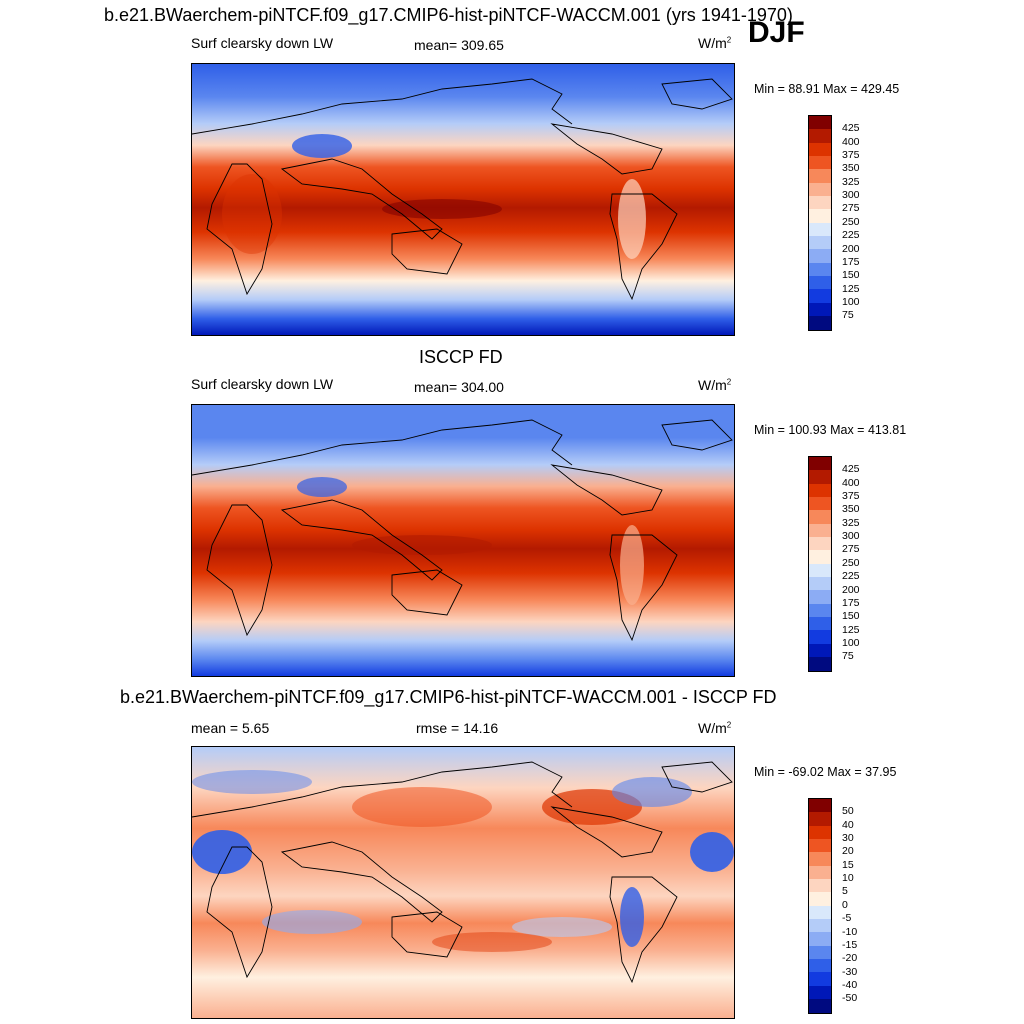 Image resolution: width=1024 pixels, height=1024 pixels. What do you see at coordinates (851, 155) in the screenshot?
I see `colorbar-tick-label: 375` at bounding box center [851, 155].